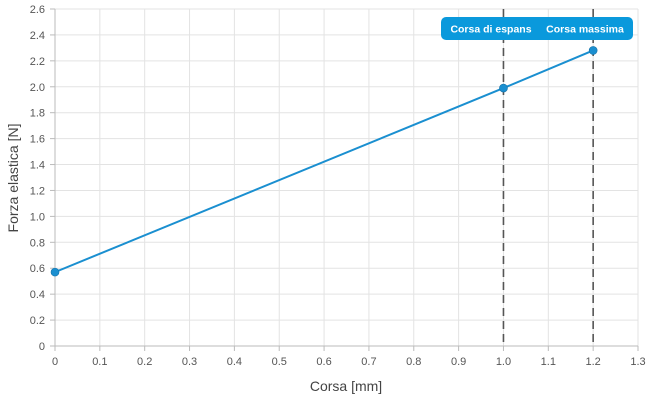  What do you see at coordinates (13, 178) in the screenshot?
I see `y-axis-title: Forza elastica [N]` at bounding box center [13, 178].